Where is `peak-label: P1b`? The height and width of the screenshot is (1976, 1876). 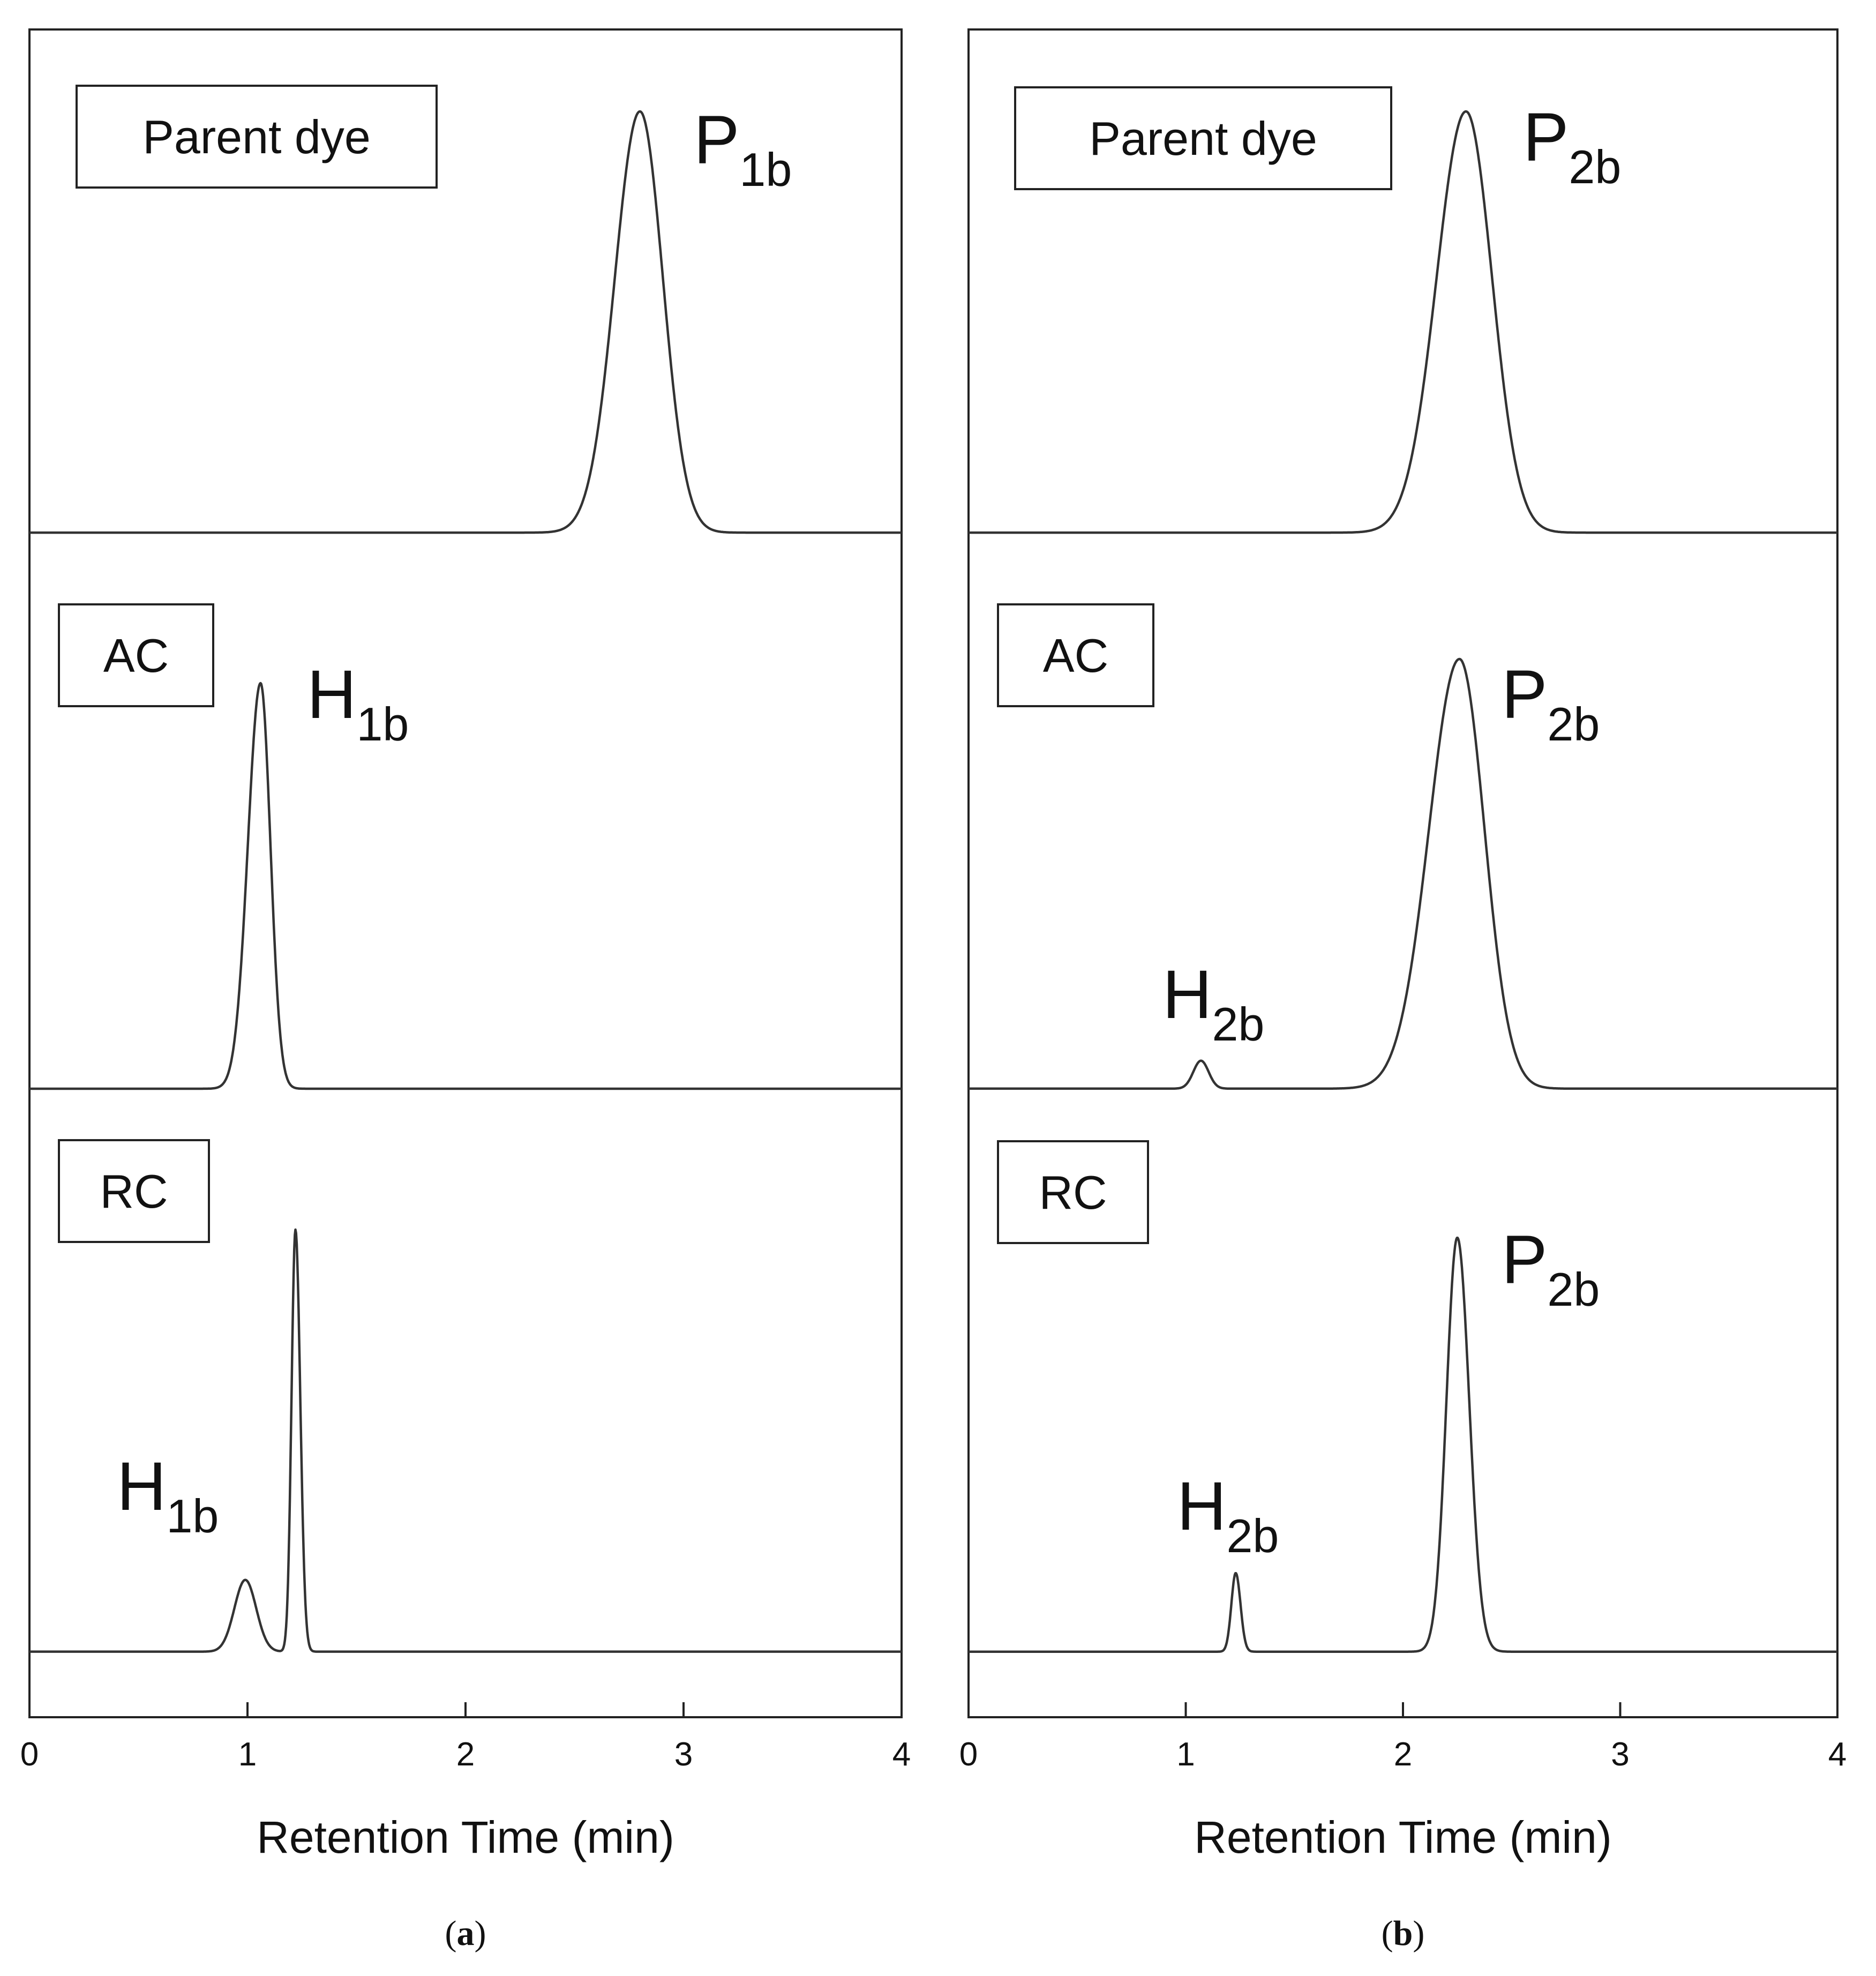
peak-label: P1b is located at coordinates (743, 149).